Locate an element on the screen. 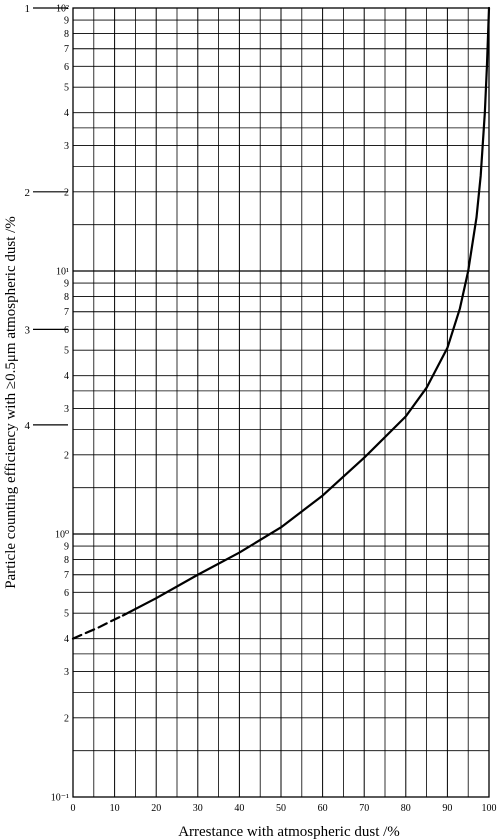  marker-label: 3 is located at coordinates (28, 330).